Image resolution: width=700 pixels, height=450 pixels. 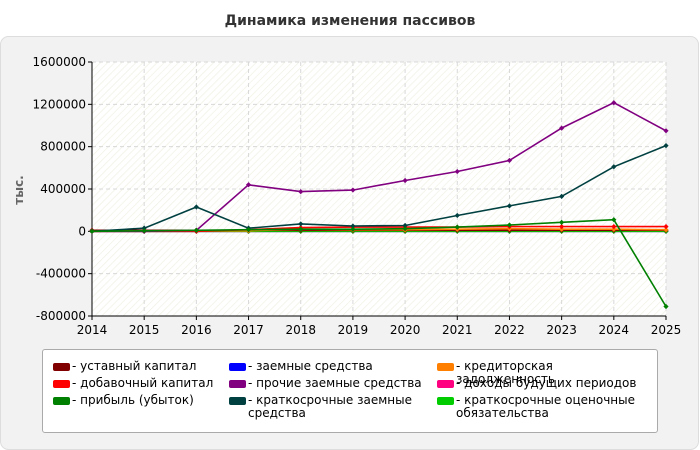 I want to click on x-tick-label: 2016, so click(x=196, y=330).